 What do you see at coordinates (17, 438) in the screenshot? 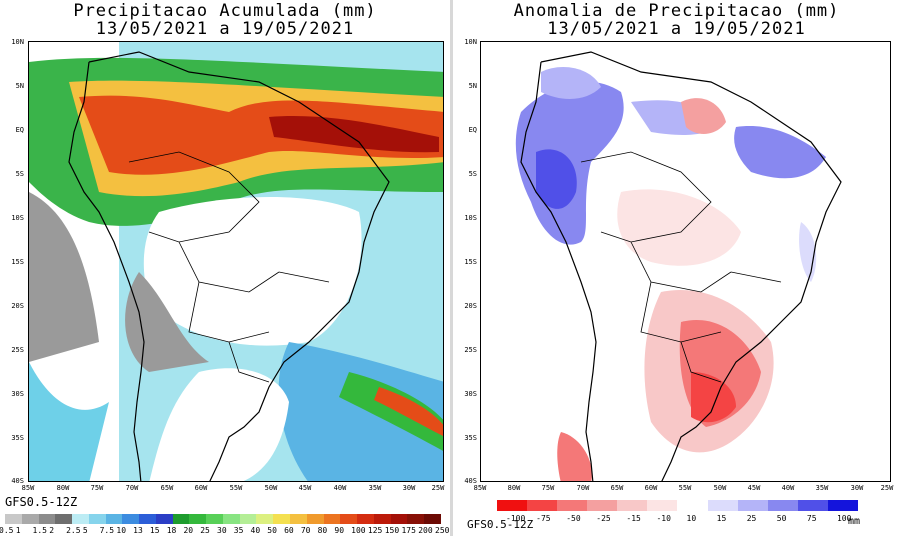
I see `lat-tick: 35S` at bounding box center [17, 438].